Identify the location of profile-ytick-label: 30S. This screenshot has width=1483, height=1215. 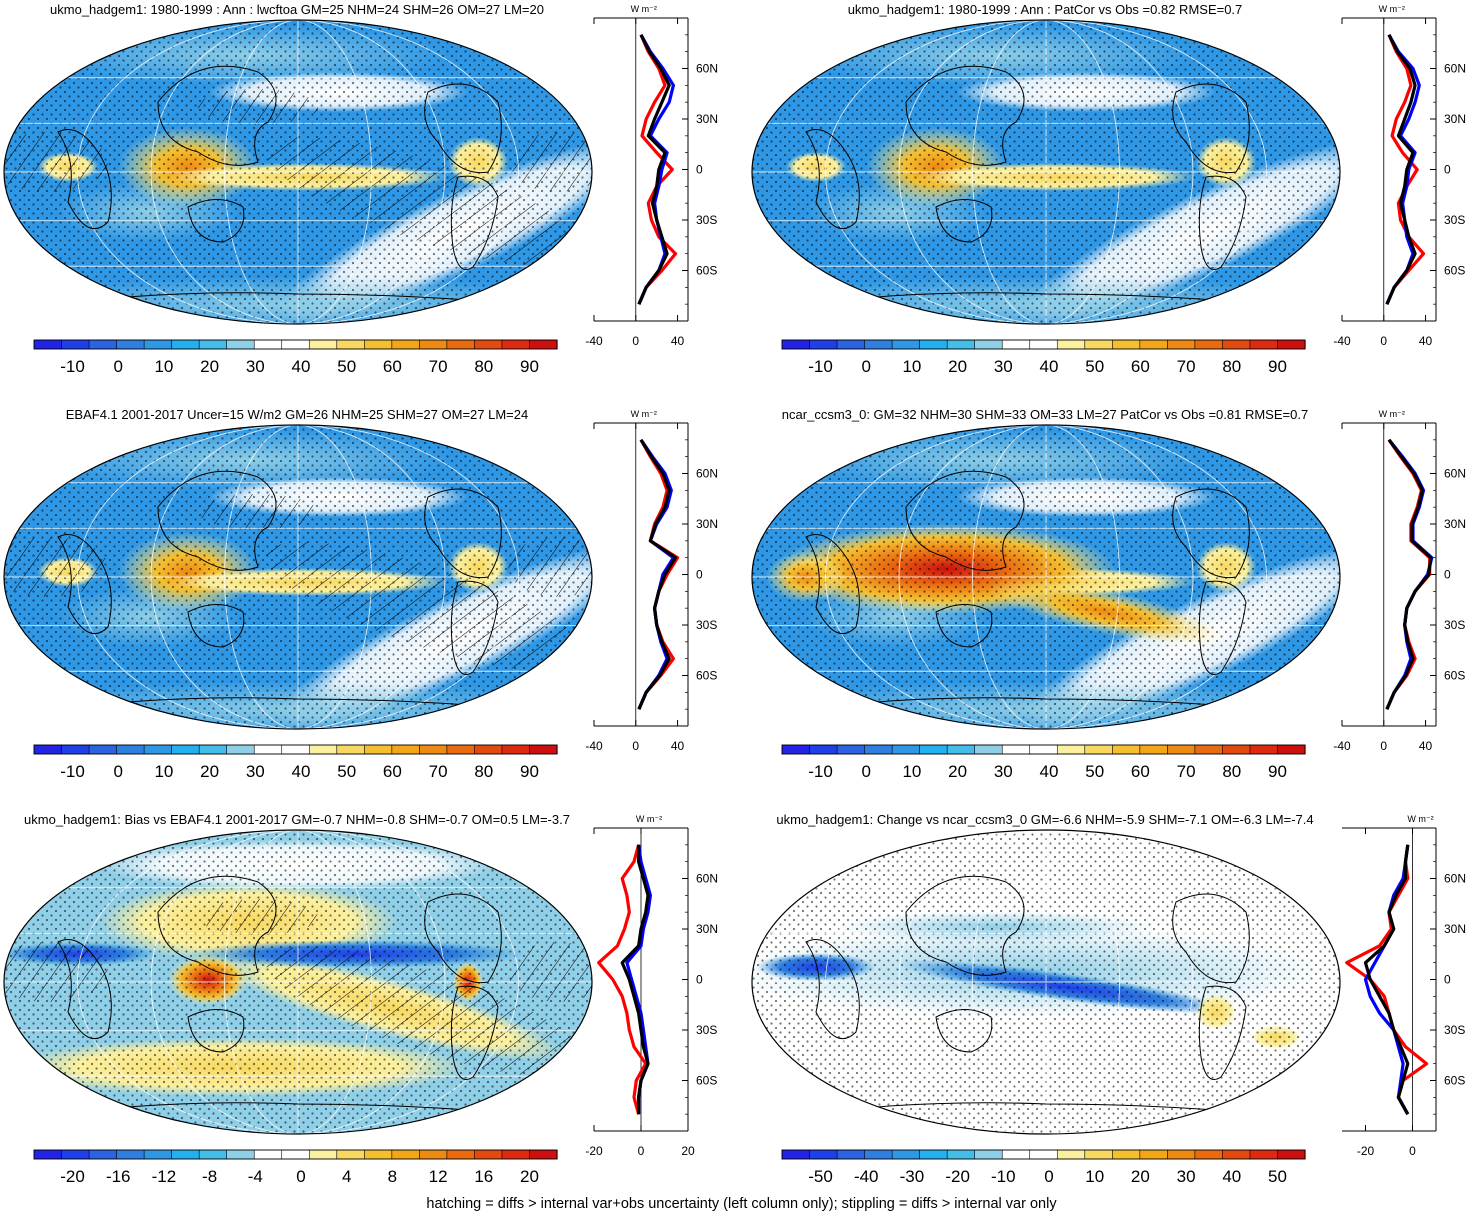
(1454, 1030).